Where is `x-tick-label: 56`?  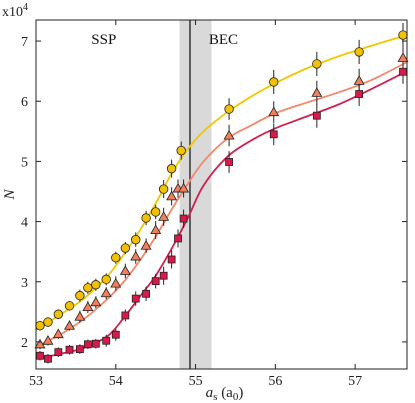 x-tick-label: 56 is located at coordinates (275, 381).